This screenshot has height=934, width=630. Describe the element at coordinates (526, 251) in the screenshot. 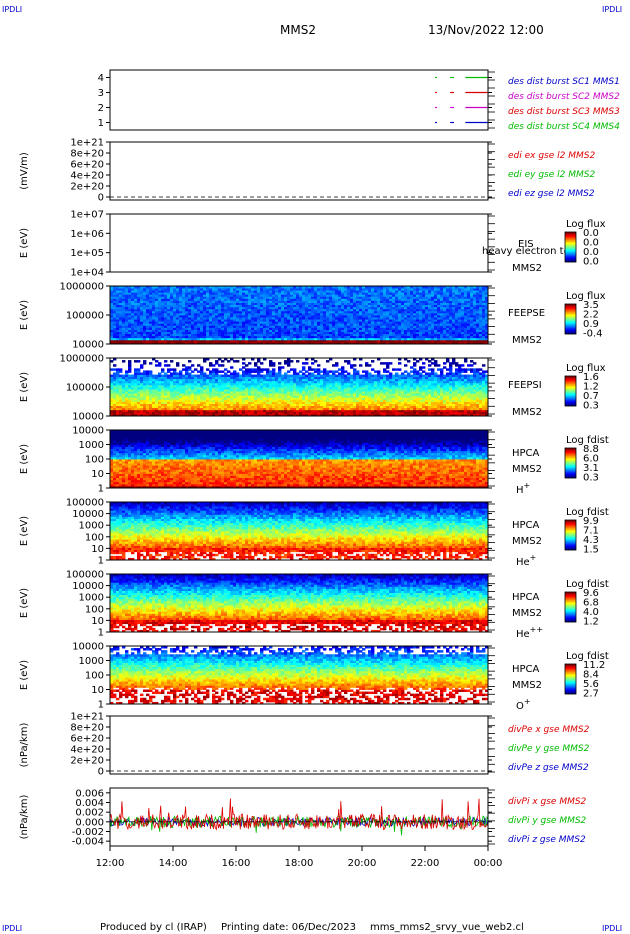

I see `overlay-text: heavy electron to` at that location.